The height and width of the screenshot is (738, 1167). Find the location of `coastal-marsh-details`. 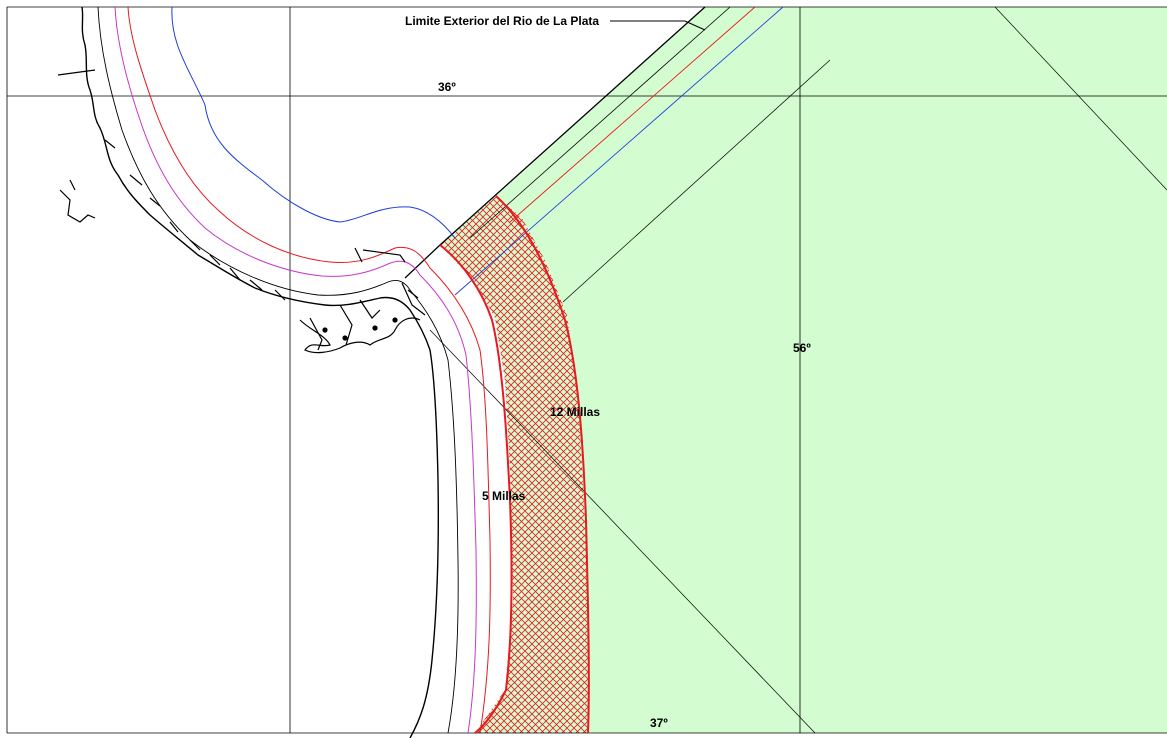

coastal-marsh-details is located at coordinates (241, 211).